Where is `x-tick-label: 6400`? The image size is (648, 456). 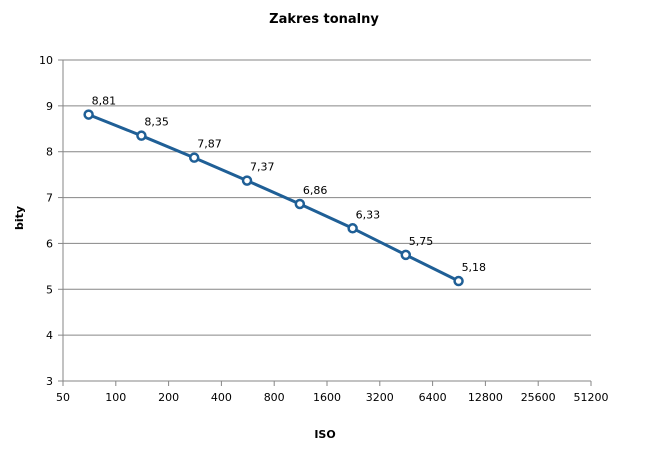 x-tick-label: 6400 is located at coordinates (433, 397).